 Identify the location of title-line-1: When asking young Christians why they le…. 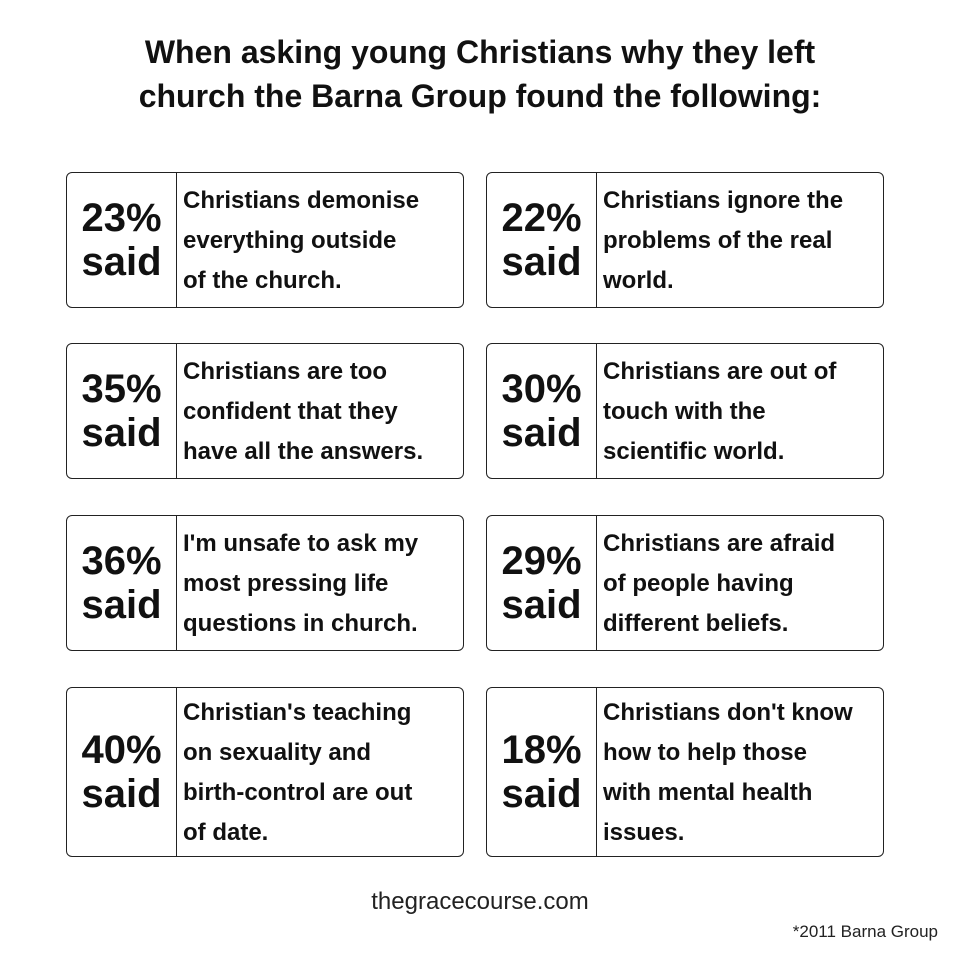
(480, 52).